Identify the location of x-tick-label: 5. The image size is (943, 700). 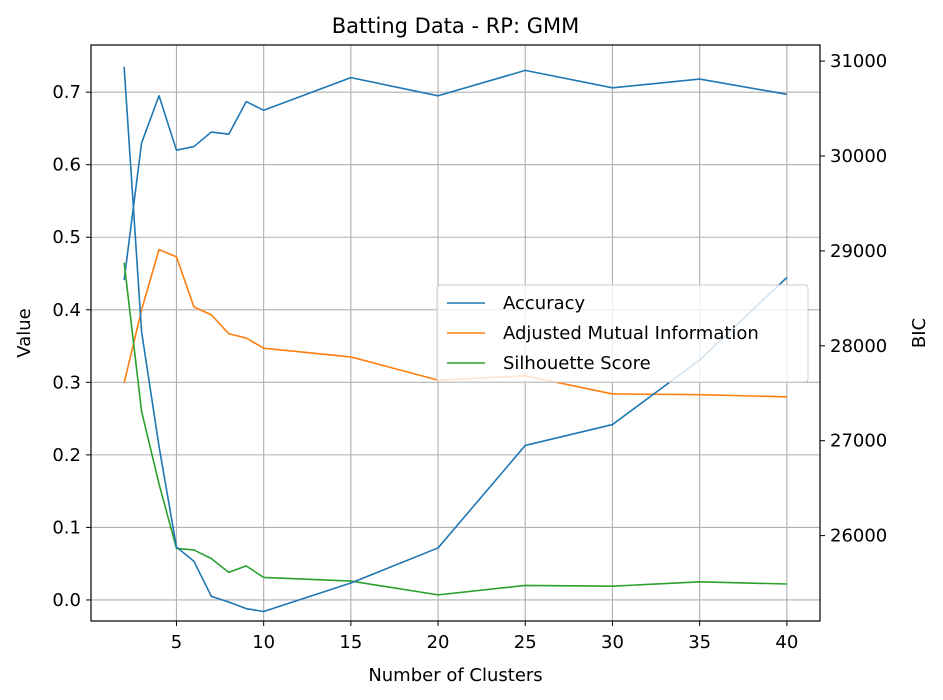
(176, 642).